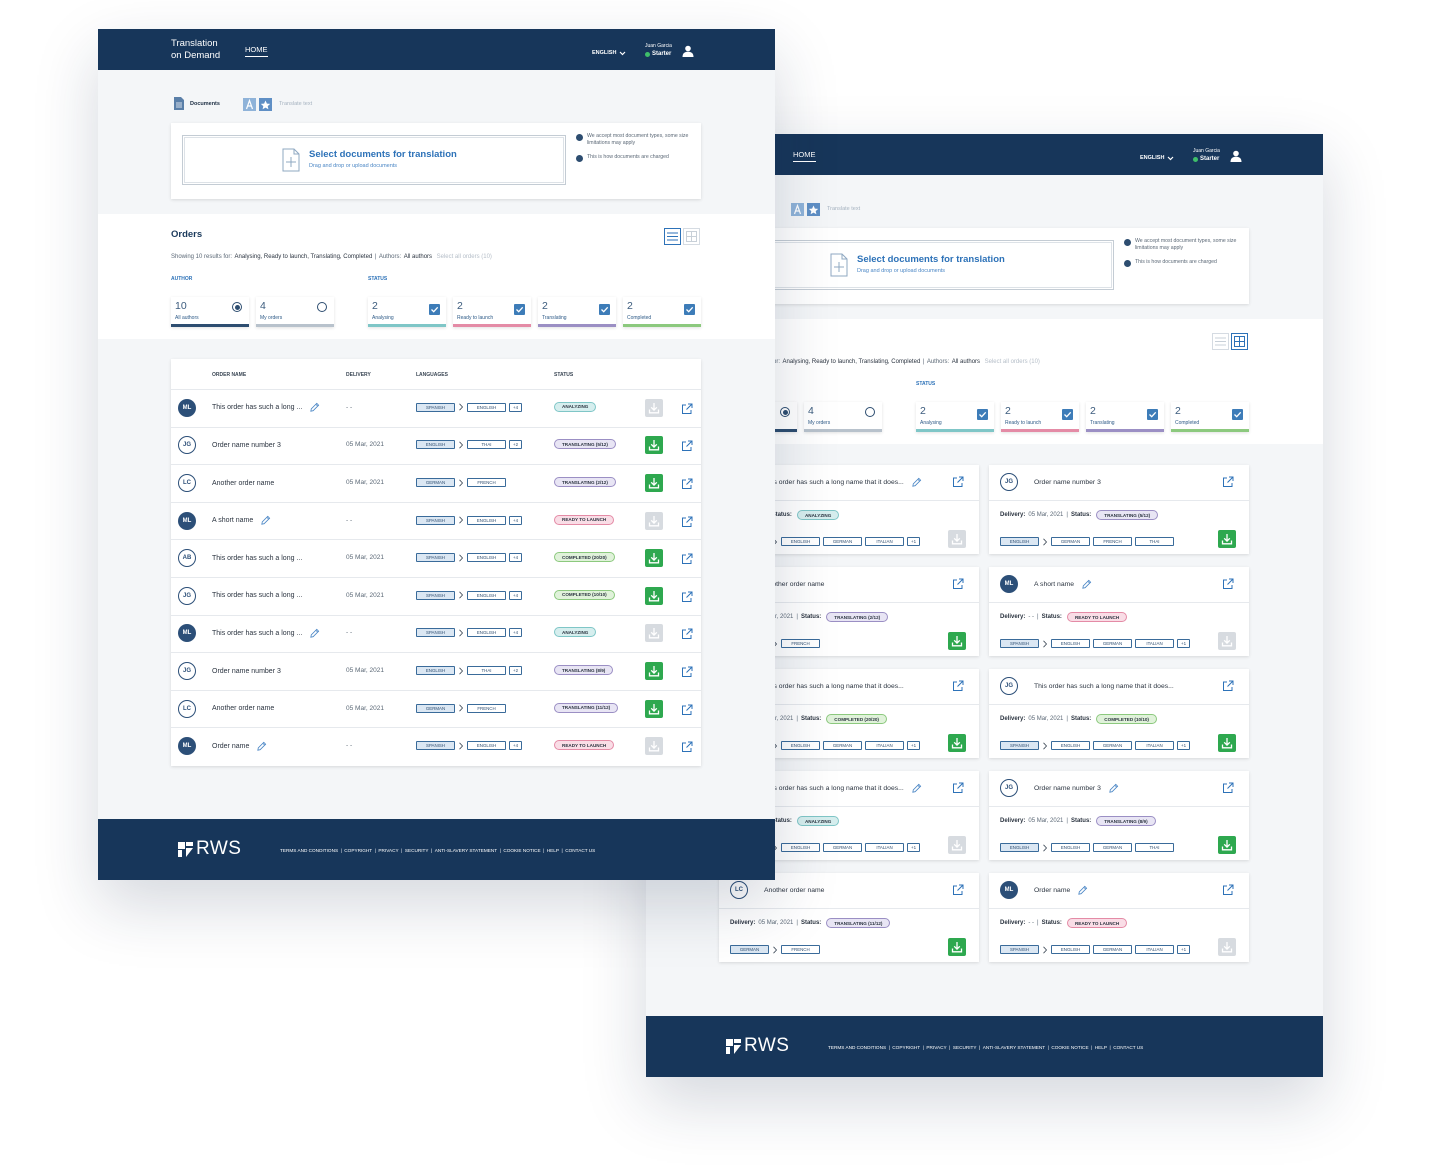 This screenshot has width=1440, height=1173. I want to click on status-pill: TRANSLATING (8/9), so click(584, 670).